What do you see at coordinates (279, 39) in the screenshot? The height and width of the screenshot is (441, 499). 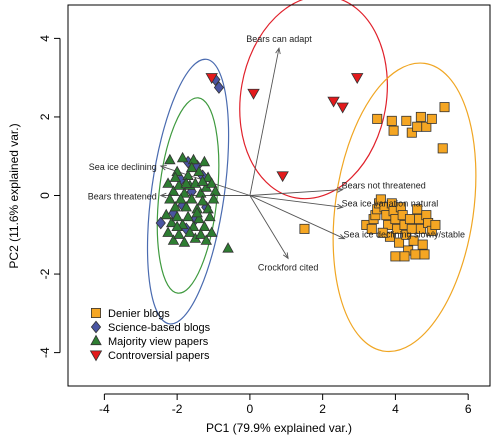 I see `loading-label-bears-can-adapt: Bears can adapt` at bounding box center [279, 39].